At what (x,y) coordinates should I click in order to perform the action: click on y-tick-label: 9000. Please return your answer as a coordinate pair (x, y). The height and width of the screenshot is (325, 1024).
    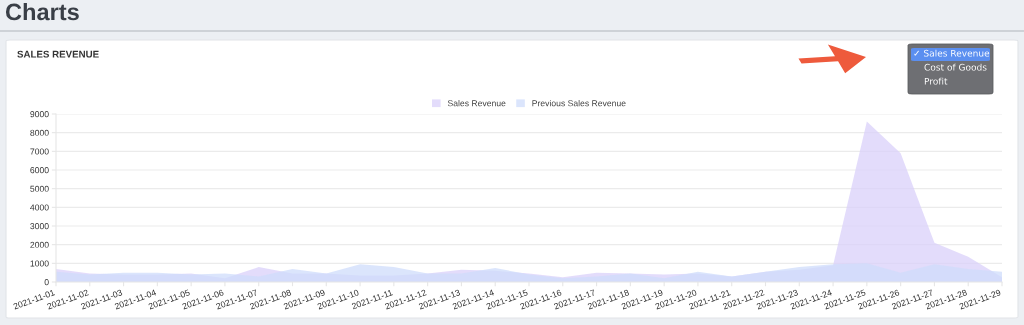
    Looking at the image, I should click on (39, 114).